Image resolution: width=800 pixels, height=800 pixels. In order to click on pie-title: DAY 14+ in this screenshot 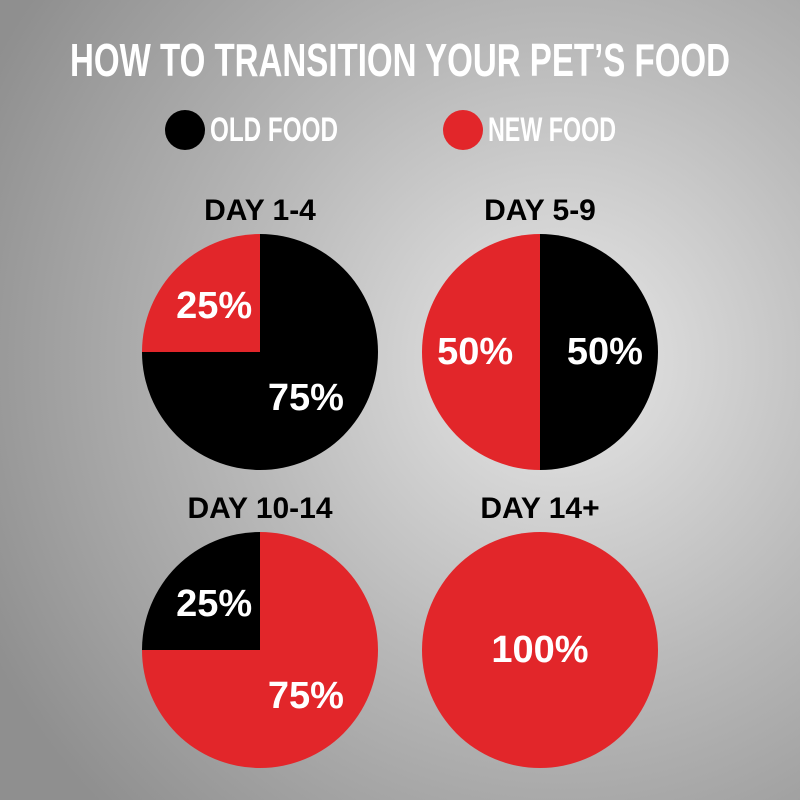, I will do `click(539, 508)`.